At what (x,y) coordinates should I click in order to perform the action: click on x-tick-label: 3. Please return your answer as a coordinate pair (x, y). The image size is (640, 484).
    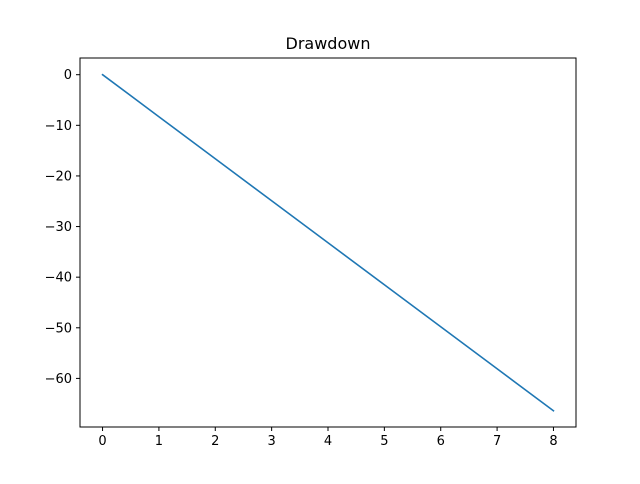
    Looking at the image, I should click on (271, 441).